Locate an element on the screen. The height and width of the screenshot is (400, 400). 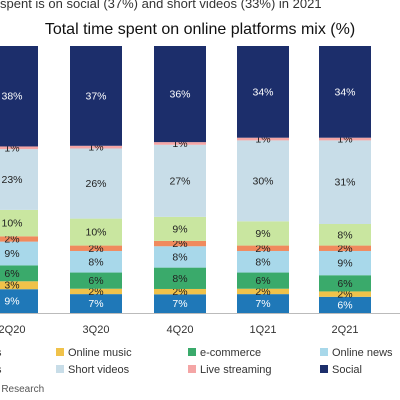
data-label: 38% is located at coordinates (11, 97).